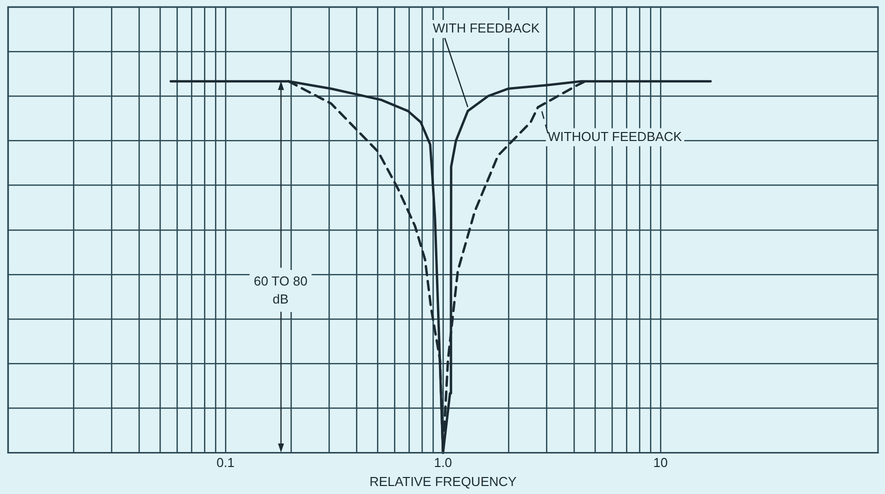 This screenshot has width=885, height=494. I want to click on x-tick-label: 10, so click(660, 462).